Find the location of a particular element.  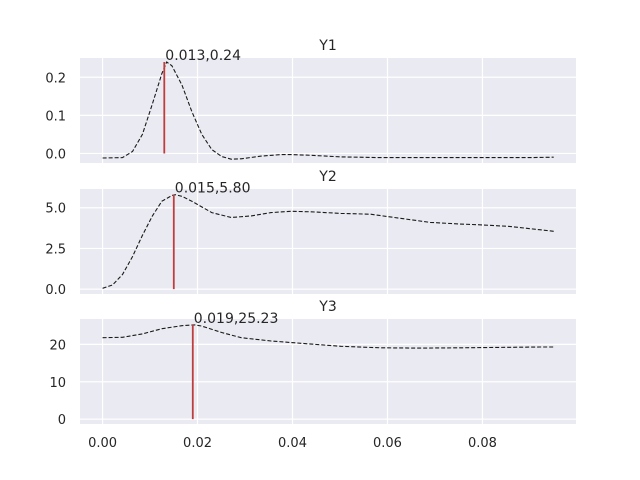

x-axis-ticks: 0.00 0.02 0.04 0.06 0.08 is located at coordinates (292, 443).